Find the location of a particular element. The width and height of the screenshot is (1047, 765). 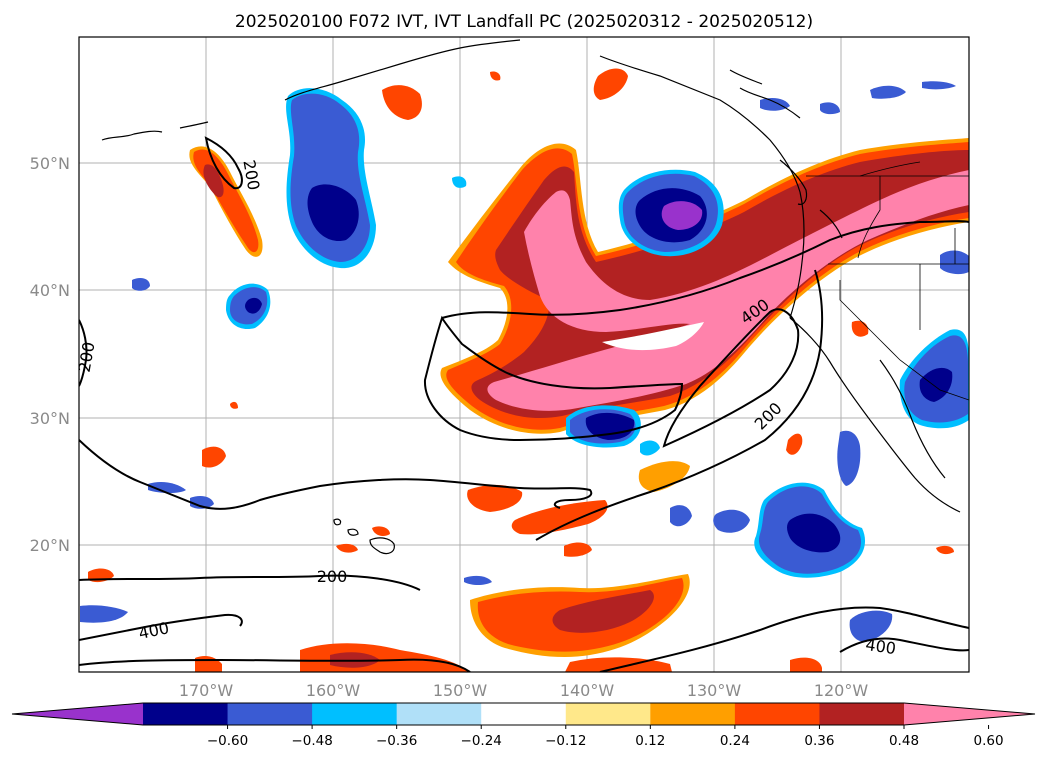

lon-label: 150°W is located at coordinates (460, 690).